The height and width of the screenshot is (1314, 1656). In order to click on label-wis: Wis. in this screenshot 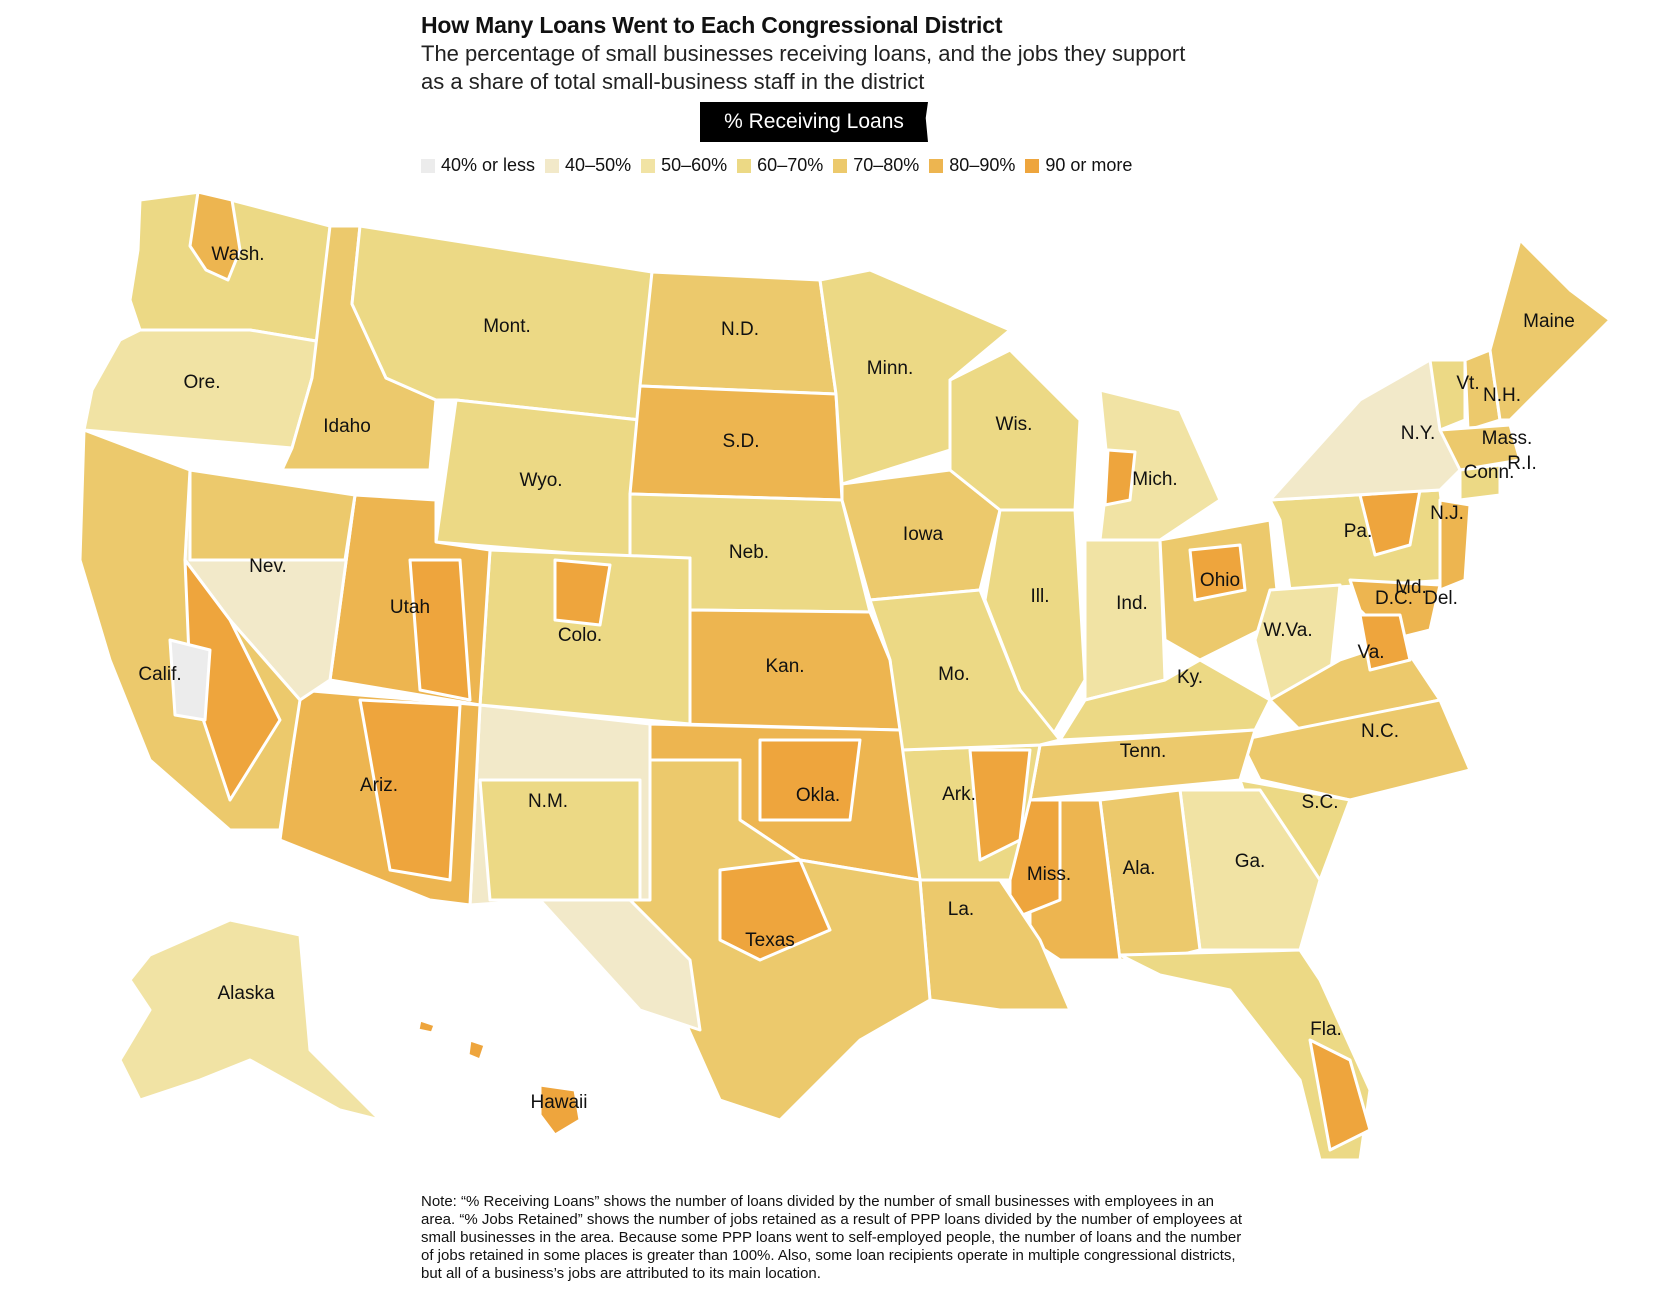, I will do `click(1014, 424)`.